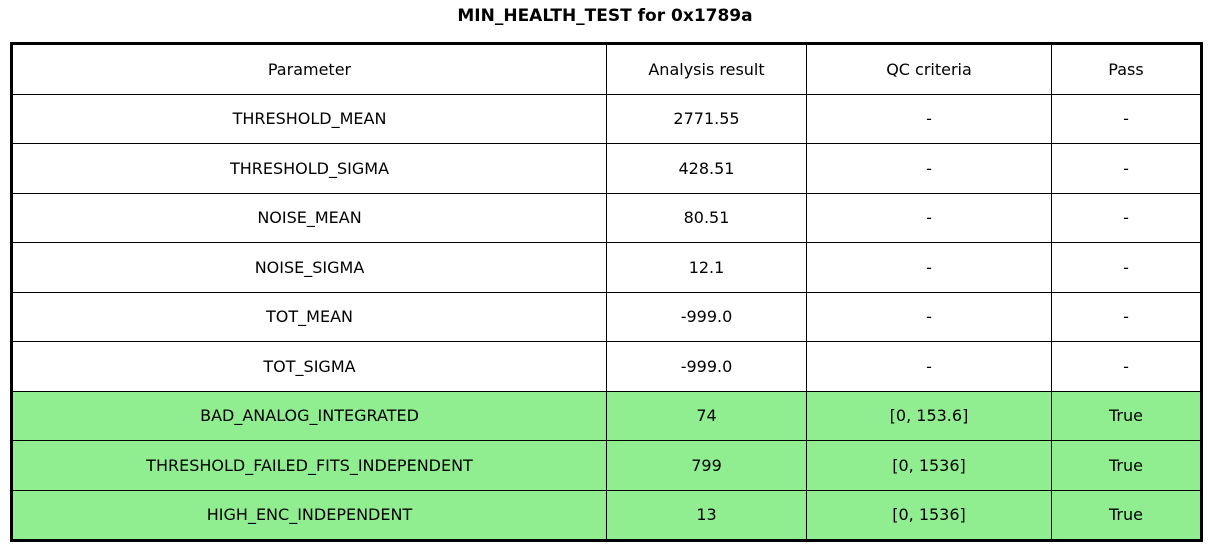 The image size is (1210, 553). I want to click on table-row: TOT_SIGMA -999.0- -, so click(606, 366).